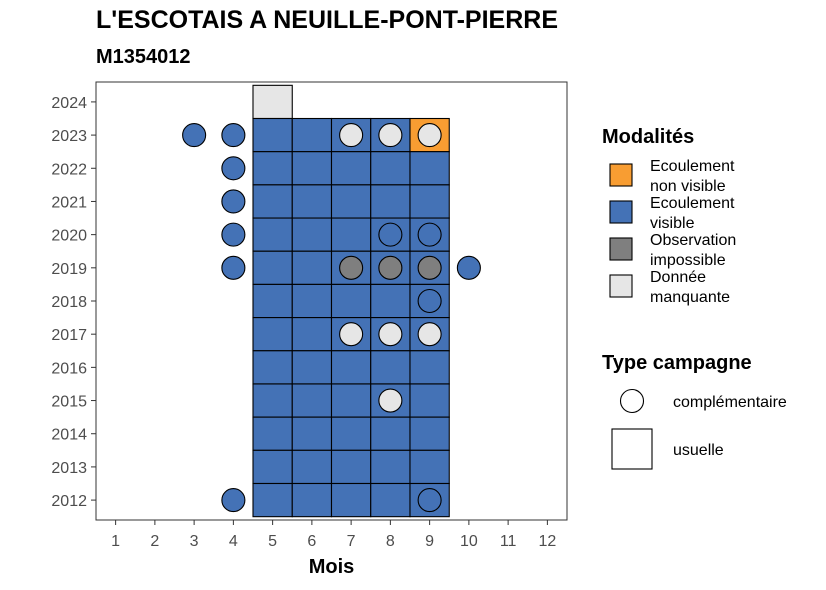 The width and height of the screenshot is (826, 590). What do you see at coordinates (688, 186) in the screenshot?
I see `legend-label-non_visible-line2: non visible` at bounding box center [688, 186].